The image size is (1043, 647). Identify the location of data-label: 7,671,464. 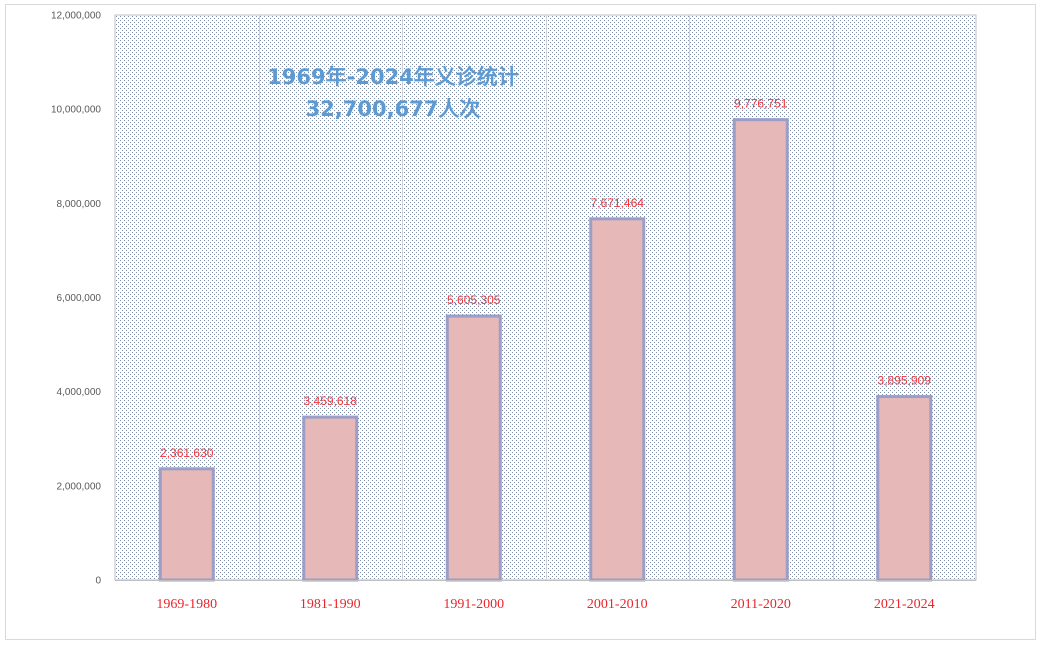
(618, 203).